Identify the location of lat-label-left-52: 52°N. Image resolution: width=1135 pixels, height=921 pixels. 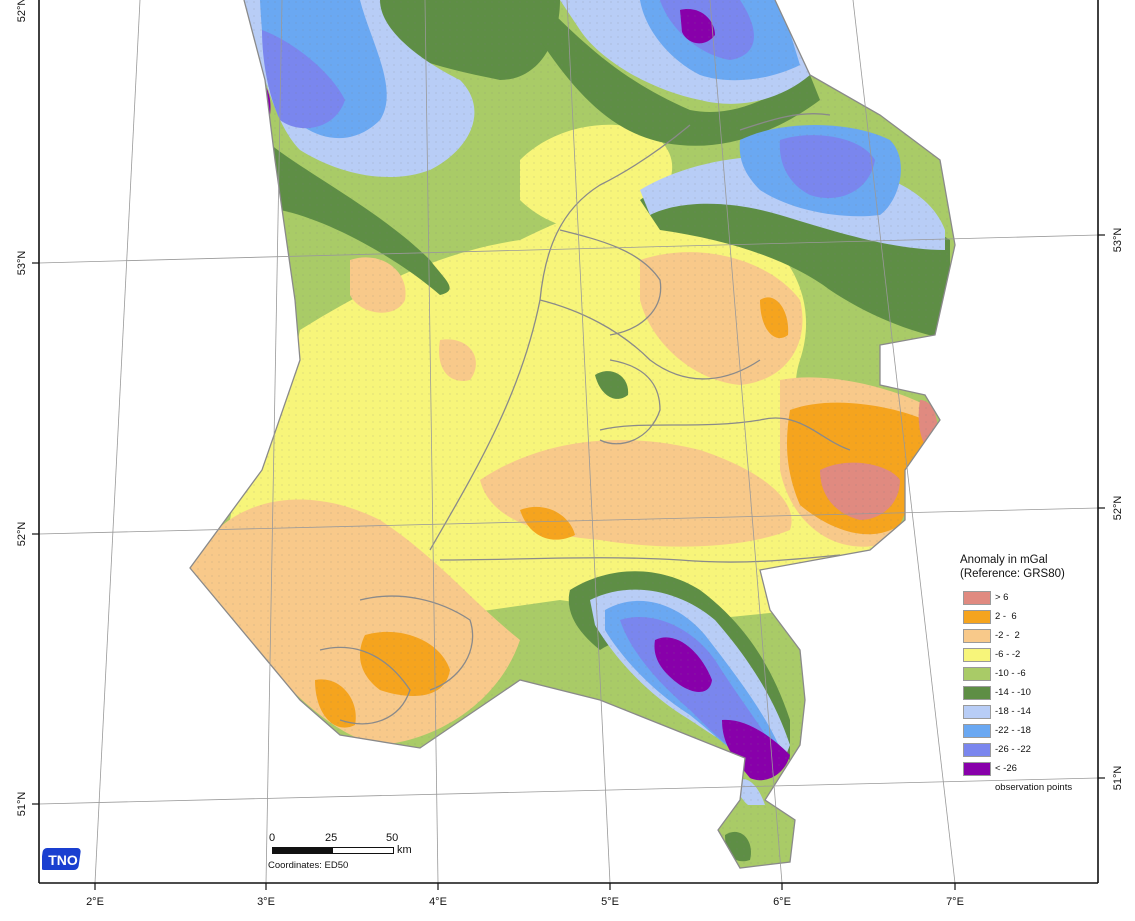
(22, 534).